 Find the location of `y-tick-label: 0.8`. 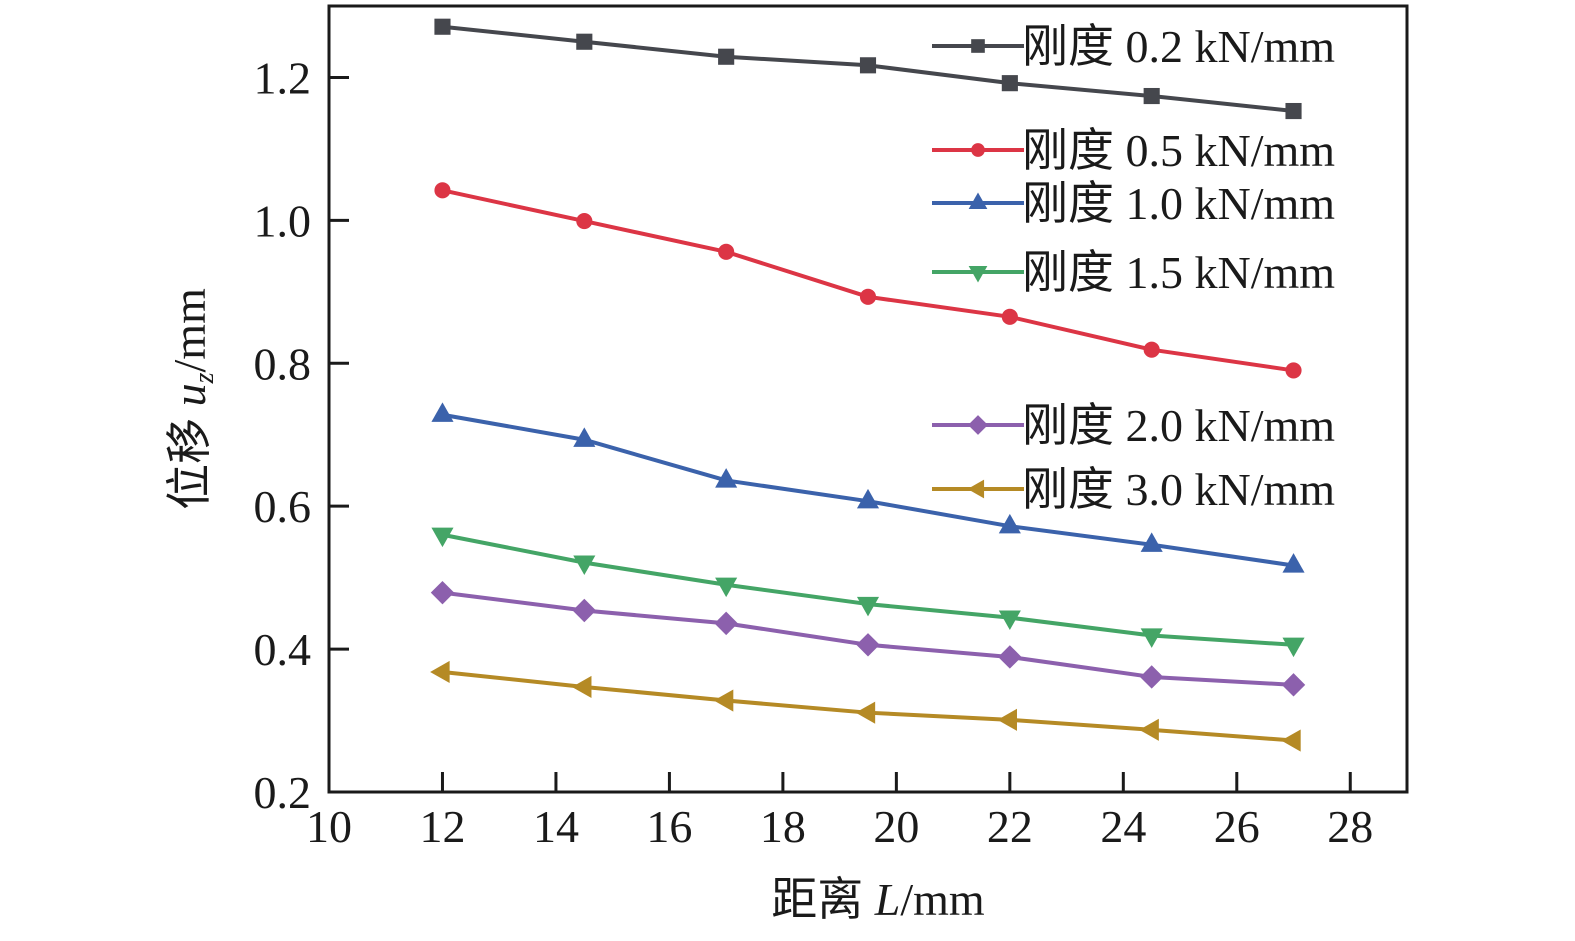

y-tick-label: 0.8 is located at coordinates (283, 363).